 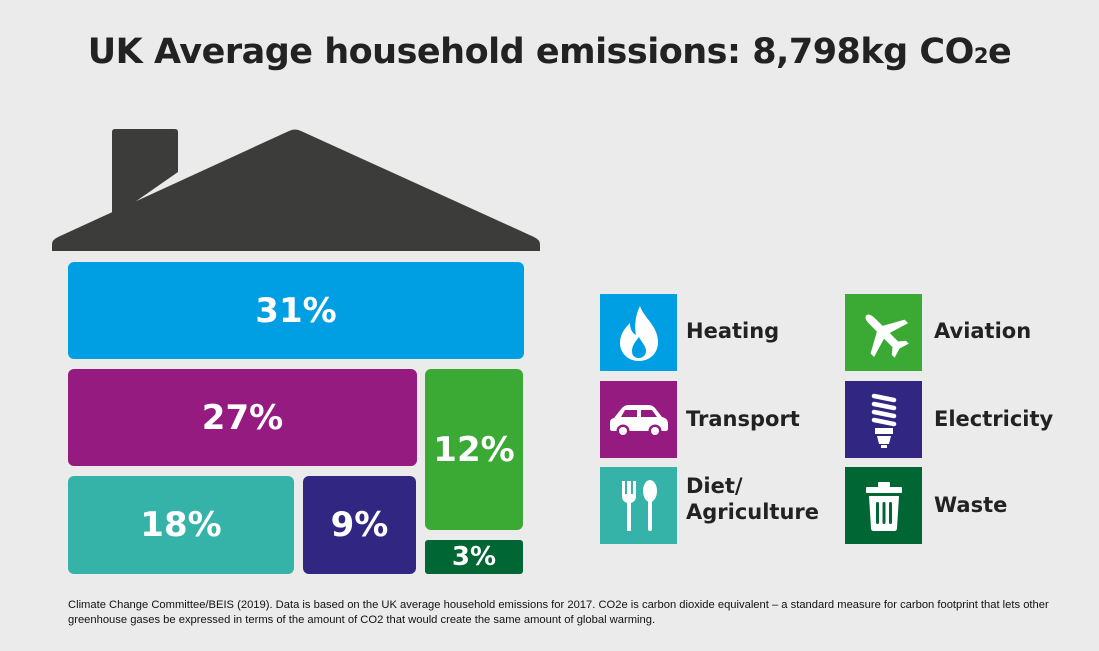 What do you see at coordinates (733, 331) in the screenshot?
I see `legend-label: Heating` at bounding box center [733, 331].